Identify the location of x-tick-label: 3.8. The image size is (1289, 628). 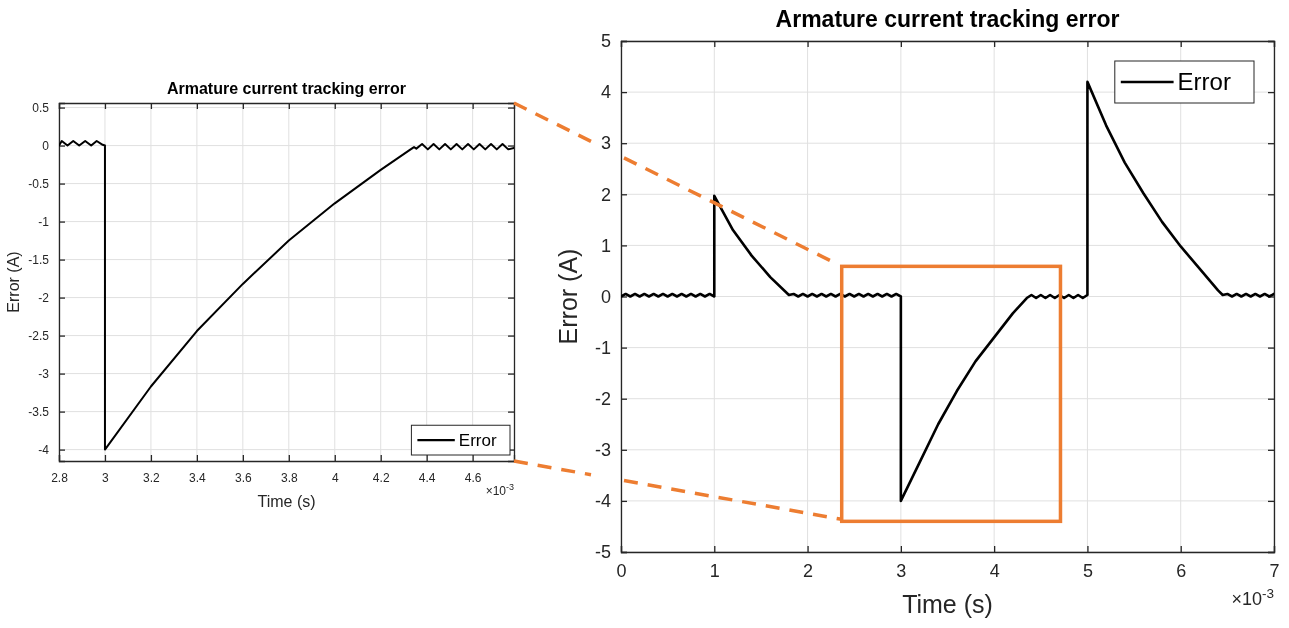
(289, 477).